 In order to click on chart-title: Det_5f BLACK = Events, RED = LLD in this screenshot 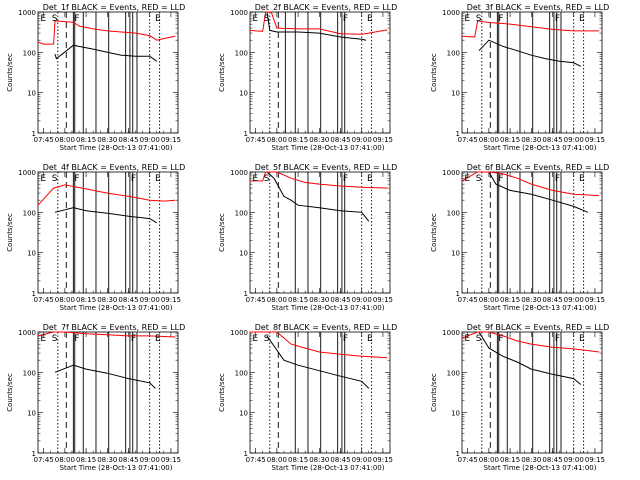, I will do `click(326, 167)`.